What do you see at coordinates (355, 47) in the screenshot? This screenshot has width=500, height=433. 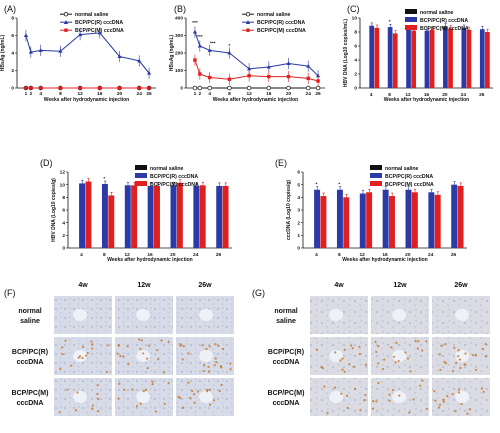 I see `y-tick-label-C: 6` at bounding box center [355, 47].